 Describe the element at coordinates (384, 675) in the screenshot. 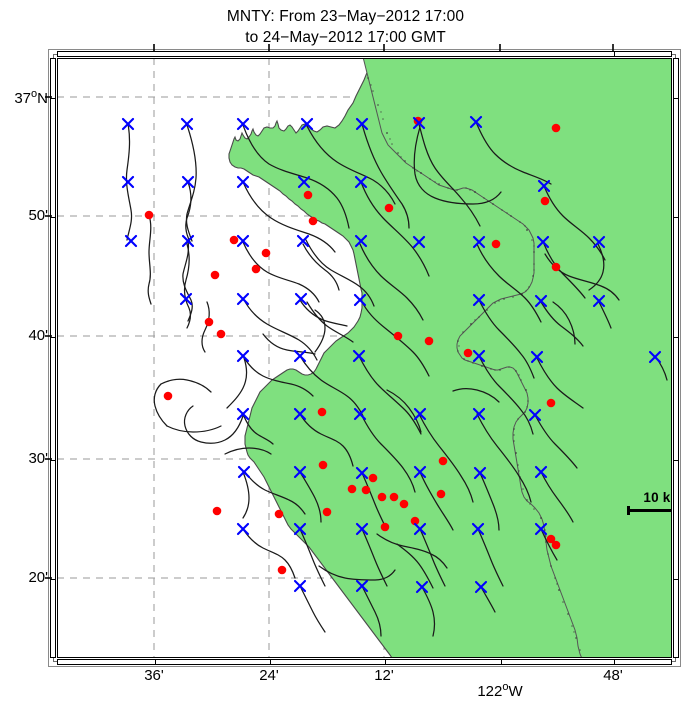

I see `x-tick-label: 12'` at that location.